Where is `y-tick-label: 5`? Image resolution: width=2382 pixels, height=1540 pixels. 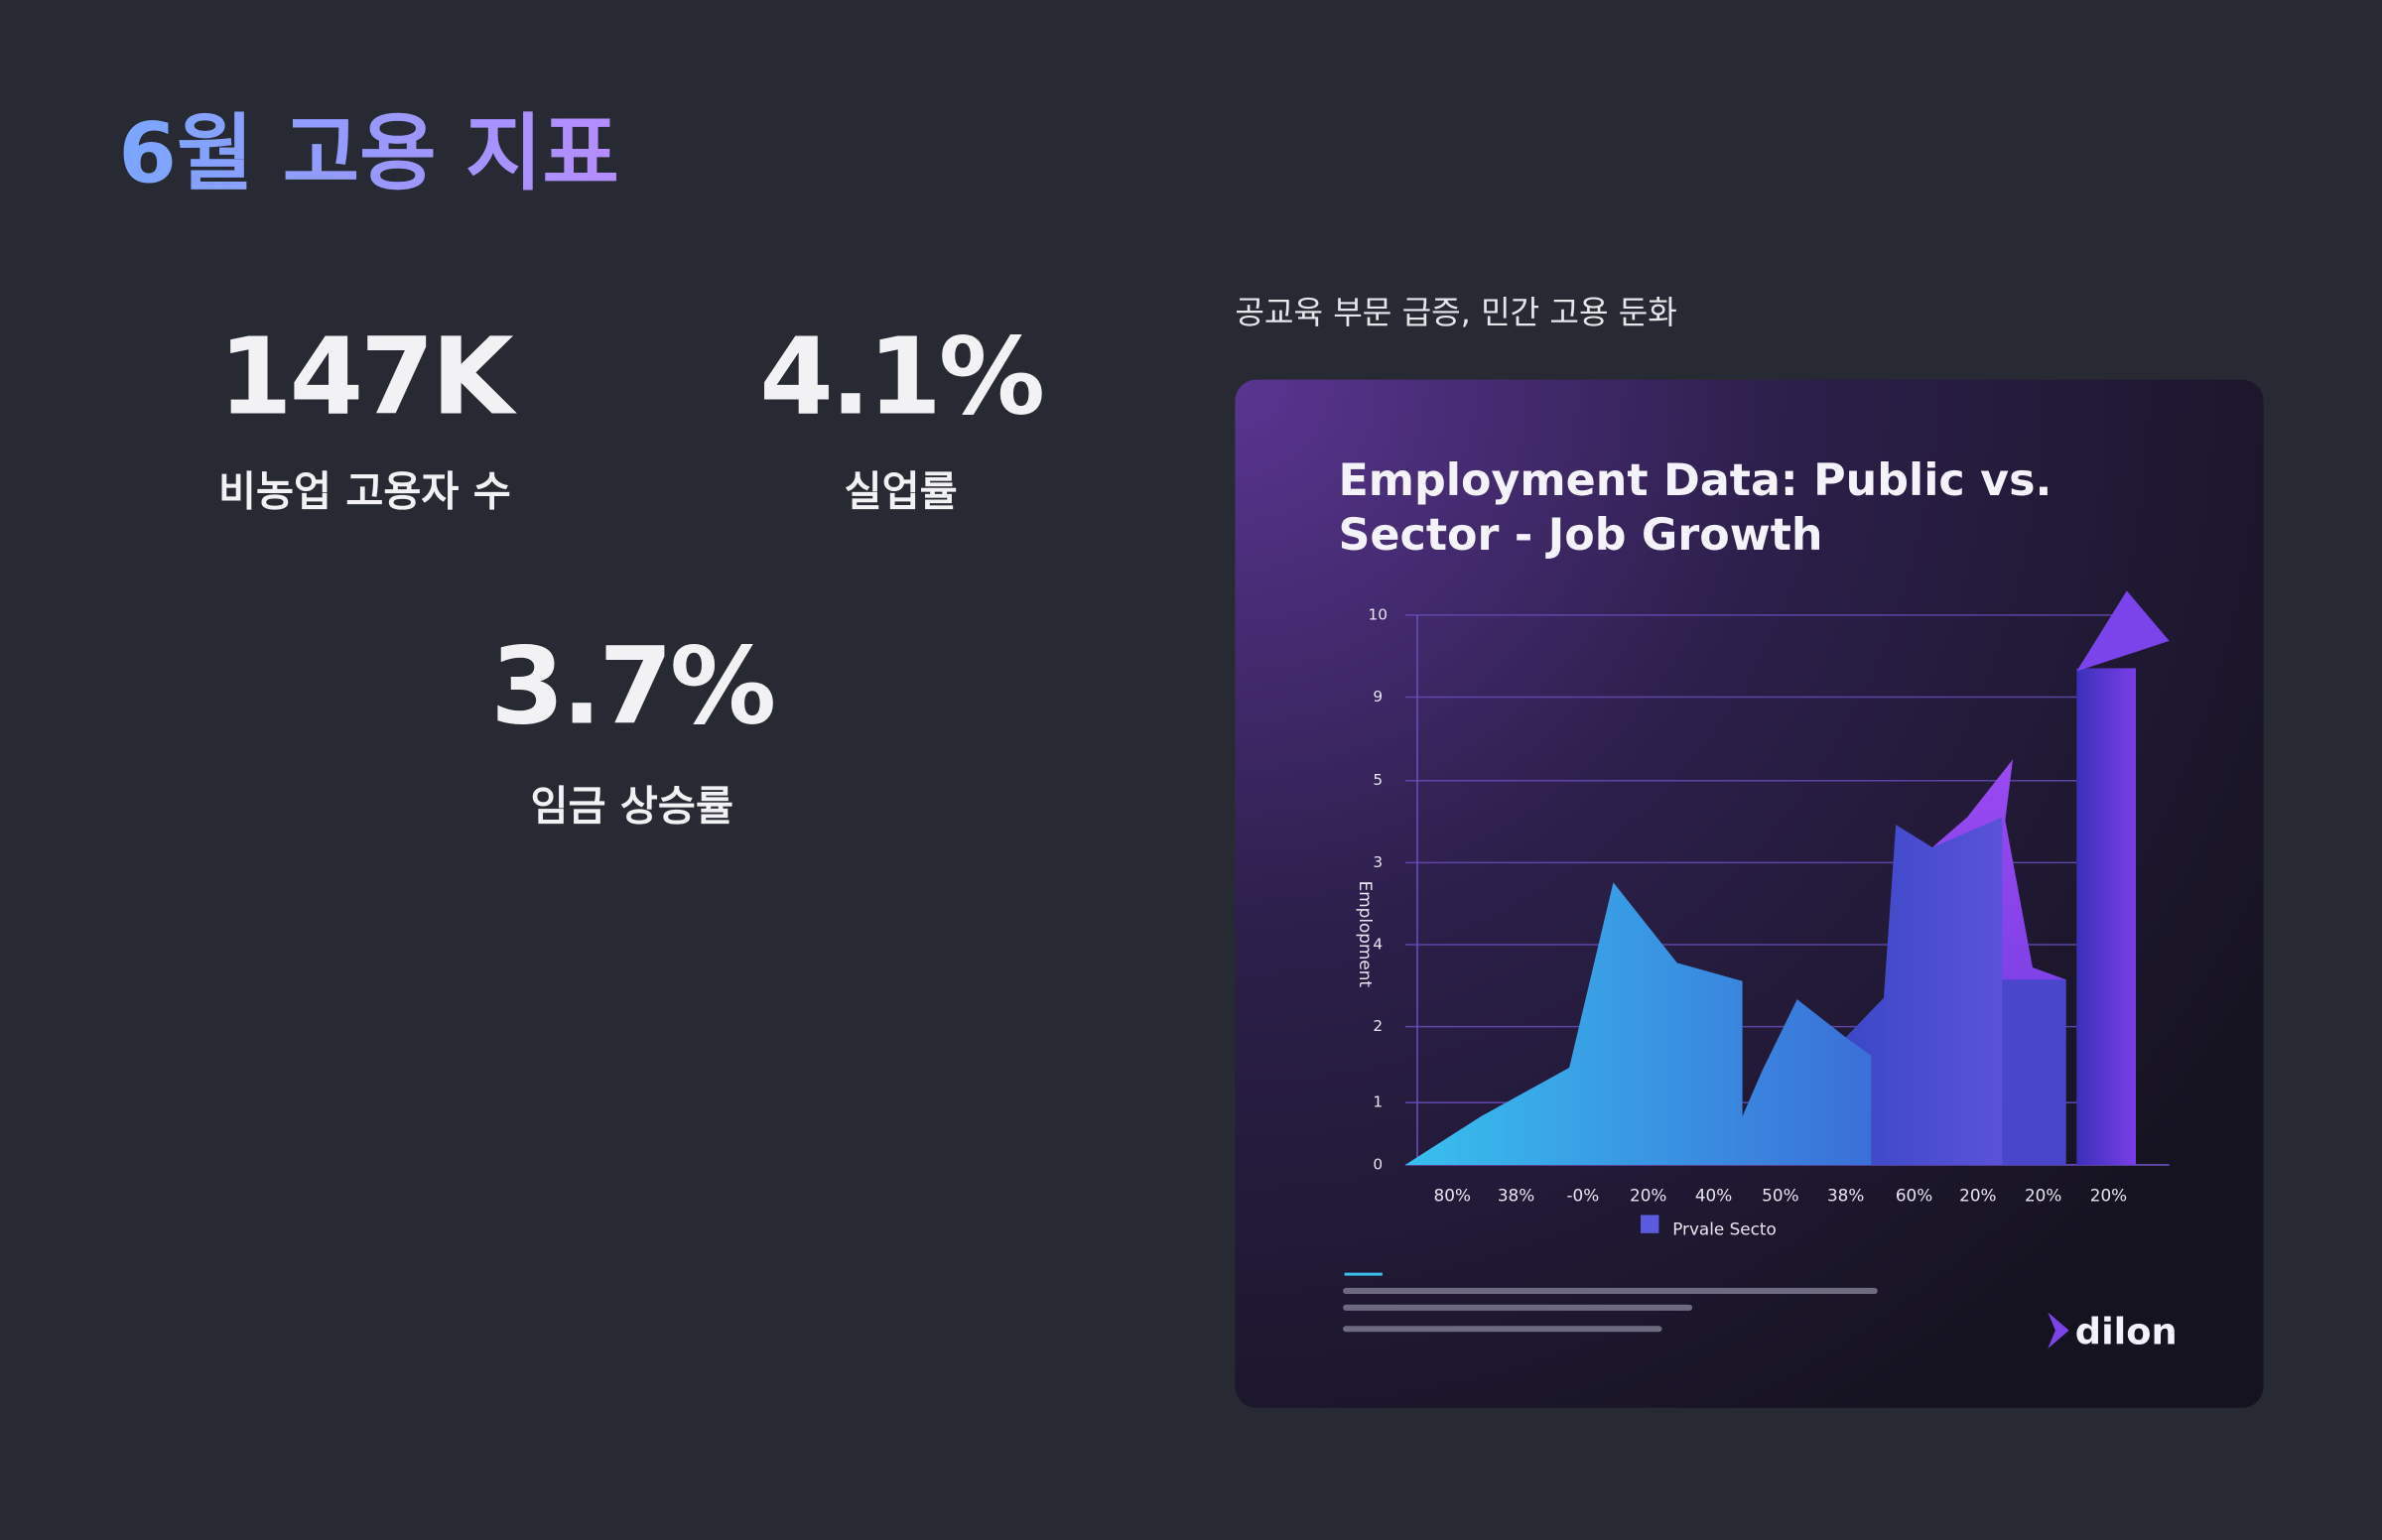
y-tick-label: 5 is located at coordinates (1378, 780).